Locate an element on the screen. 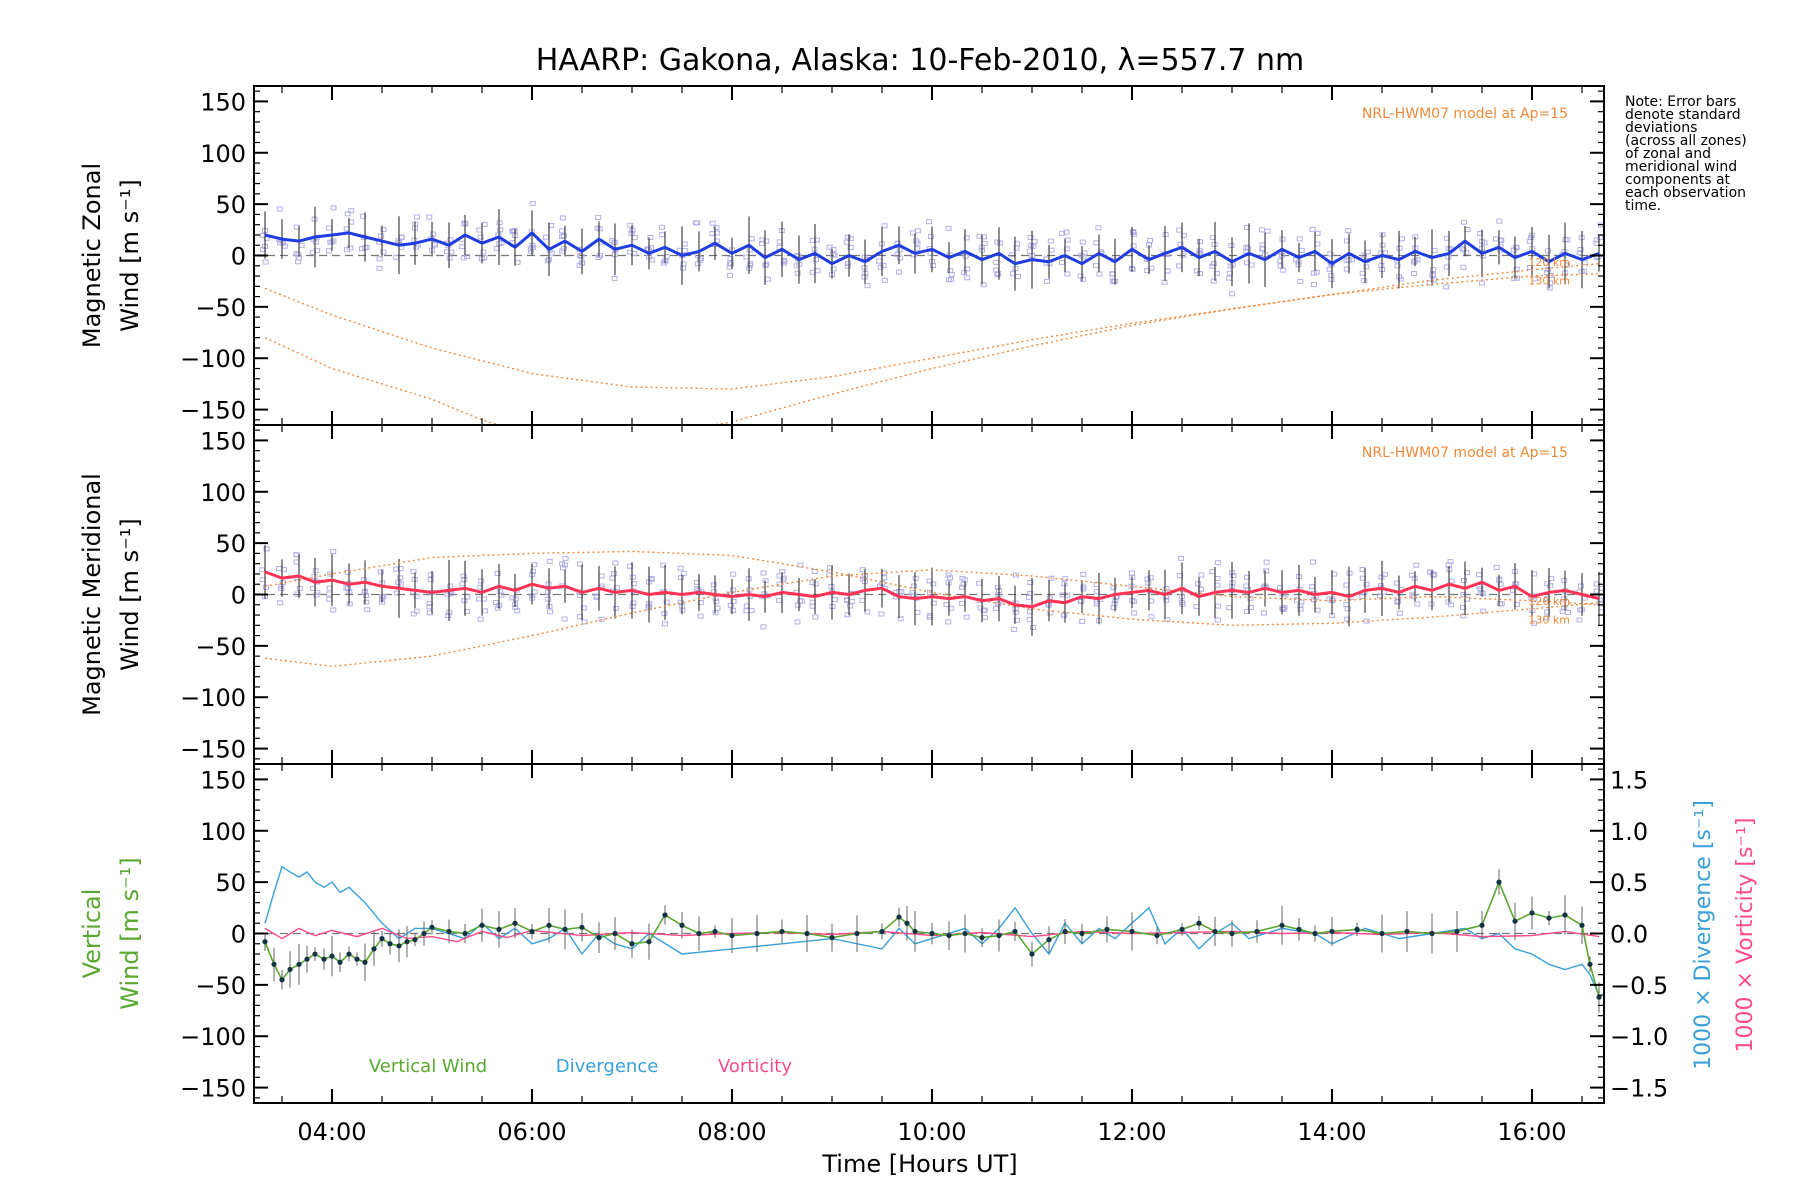 Image resolution: width=1800 pixels, height=1200 pixels. y-axis-label-line1: Magnetic Zonal is located at coordinates (92, 255).